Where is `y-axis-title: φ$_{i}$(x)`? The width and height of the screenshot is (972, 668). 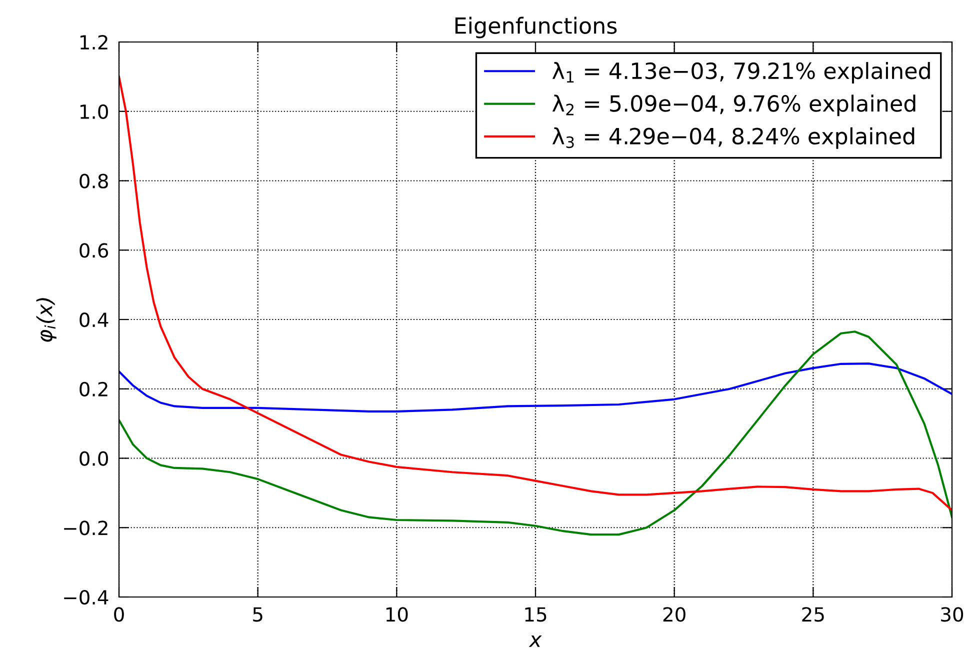
y-axis-title: φ$_{i}$(x) is located at coordinates (46, 320).